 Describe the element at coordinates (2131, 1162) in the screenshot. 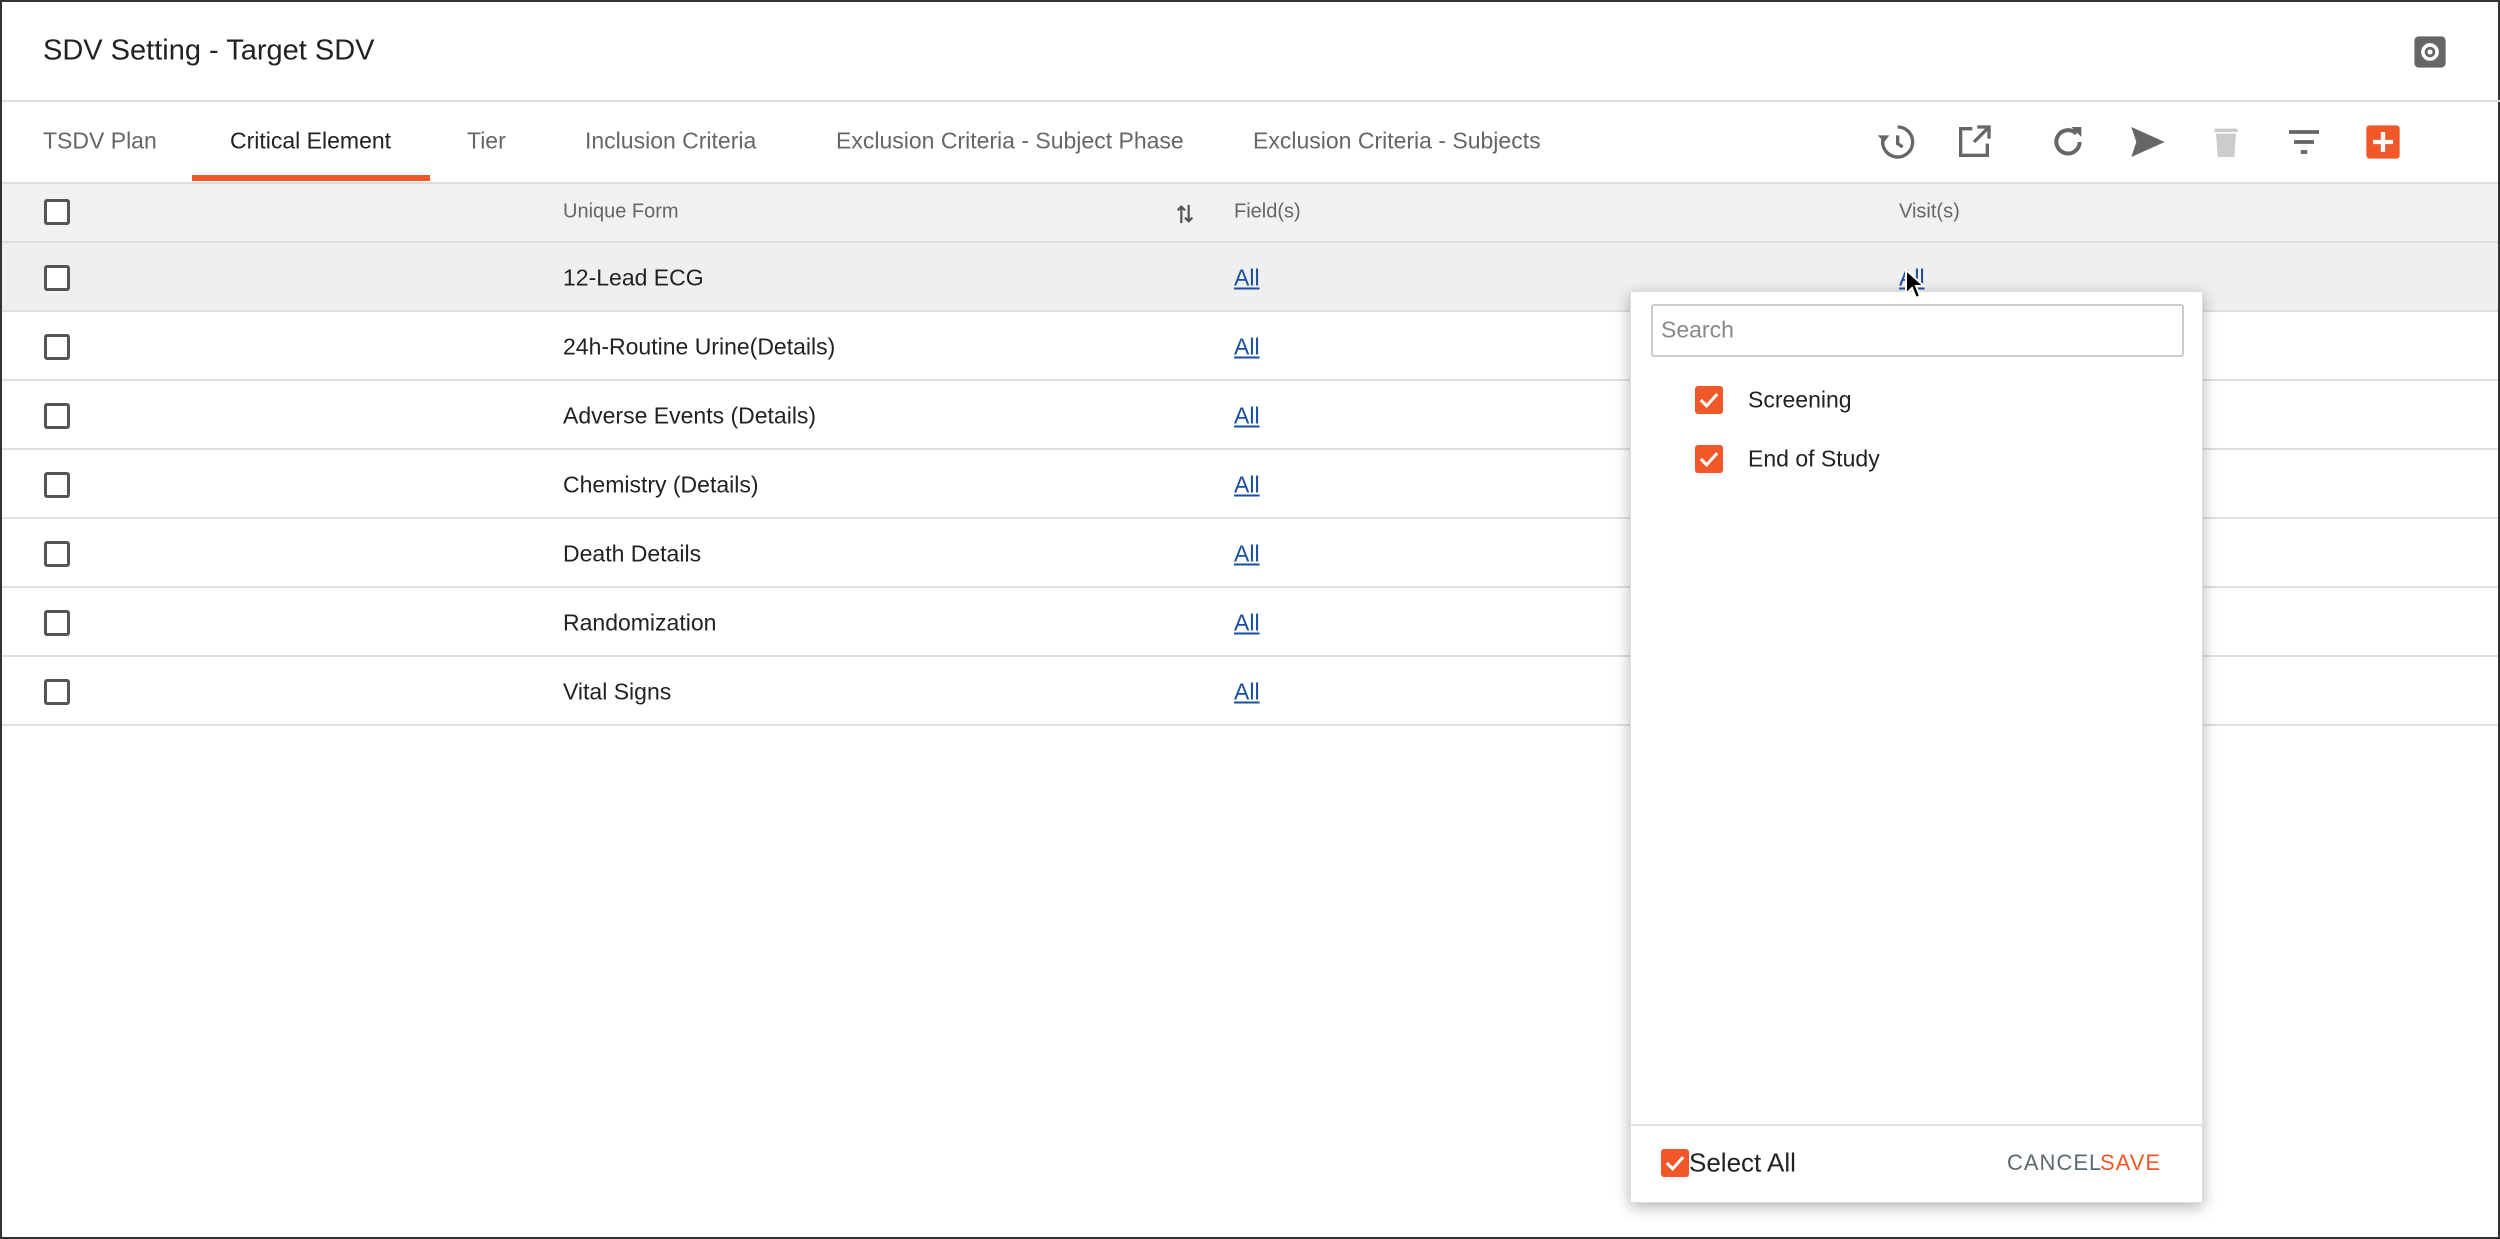

I see `save-button: SAVE` at that location.